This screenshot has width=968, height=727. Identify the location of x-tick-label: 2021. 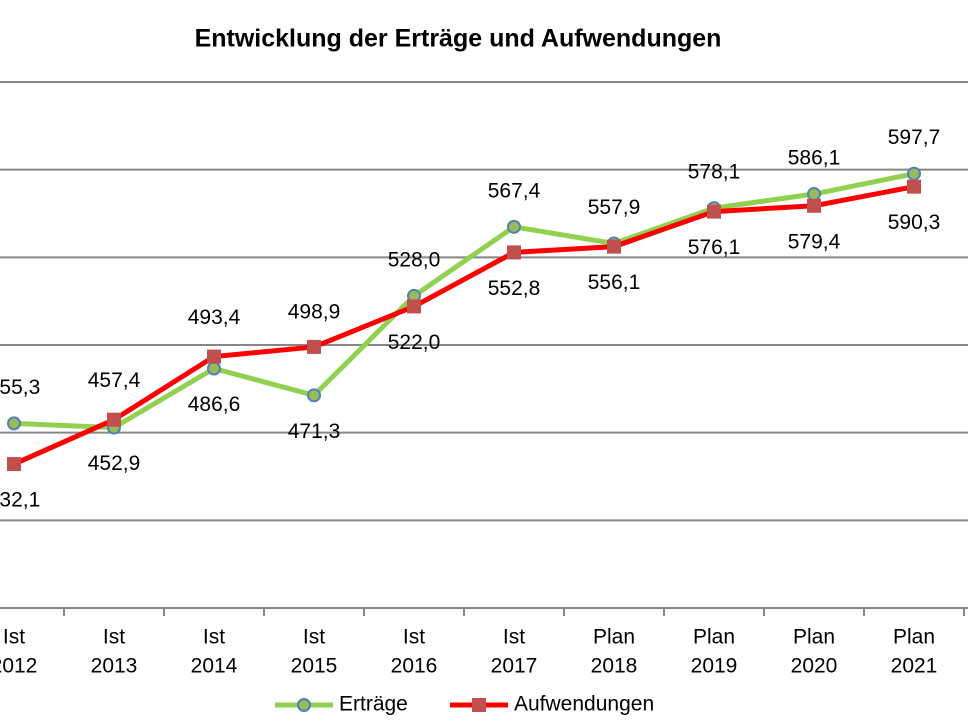
(914, 666).